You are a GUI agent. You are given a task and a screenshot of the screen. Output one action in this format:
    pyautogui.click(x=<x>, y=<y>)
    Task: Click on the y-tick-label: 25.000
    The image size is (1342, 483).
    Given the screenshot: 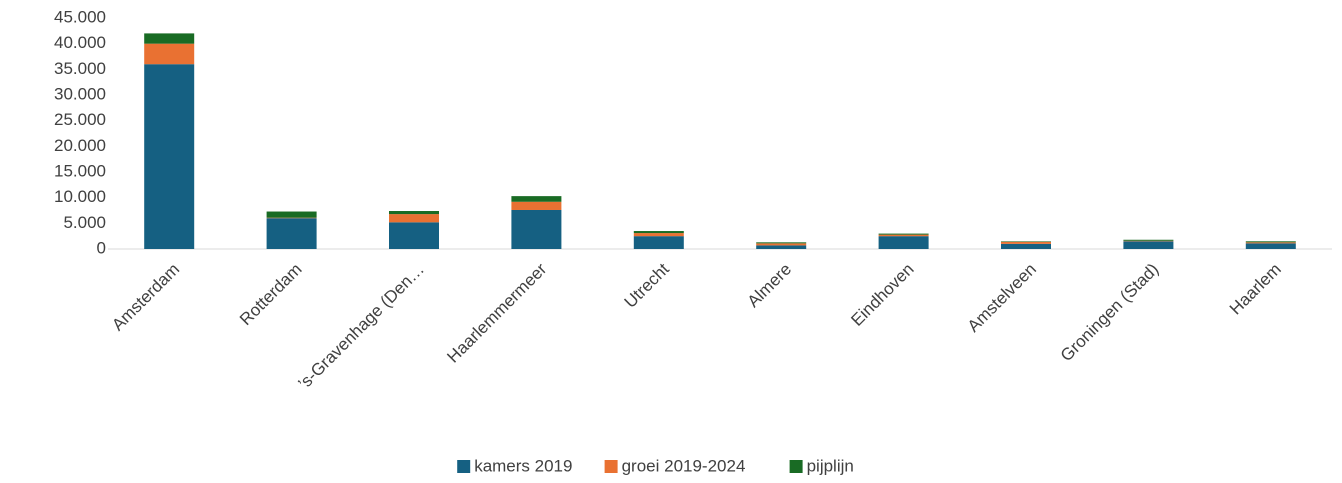 What is the action you would take?
    pyautogui.click(x=80, y=119)
    